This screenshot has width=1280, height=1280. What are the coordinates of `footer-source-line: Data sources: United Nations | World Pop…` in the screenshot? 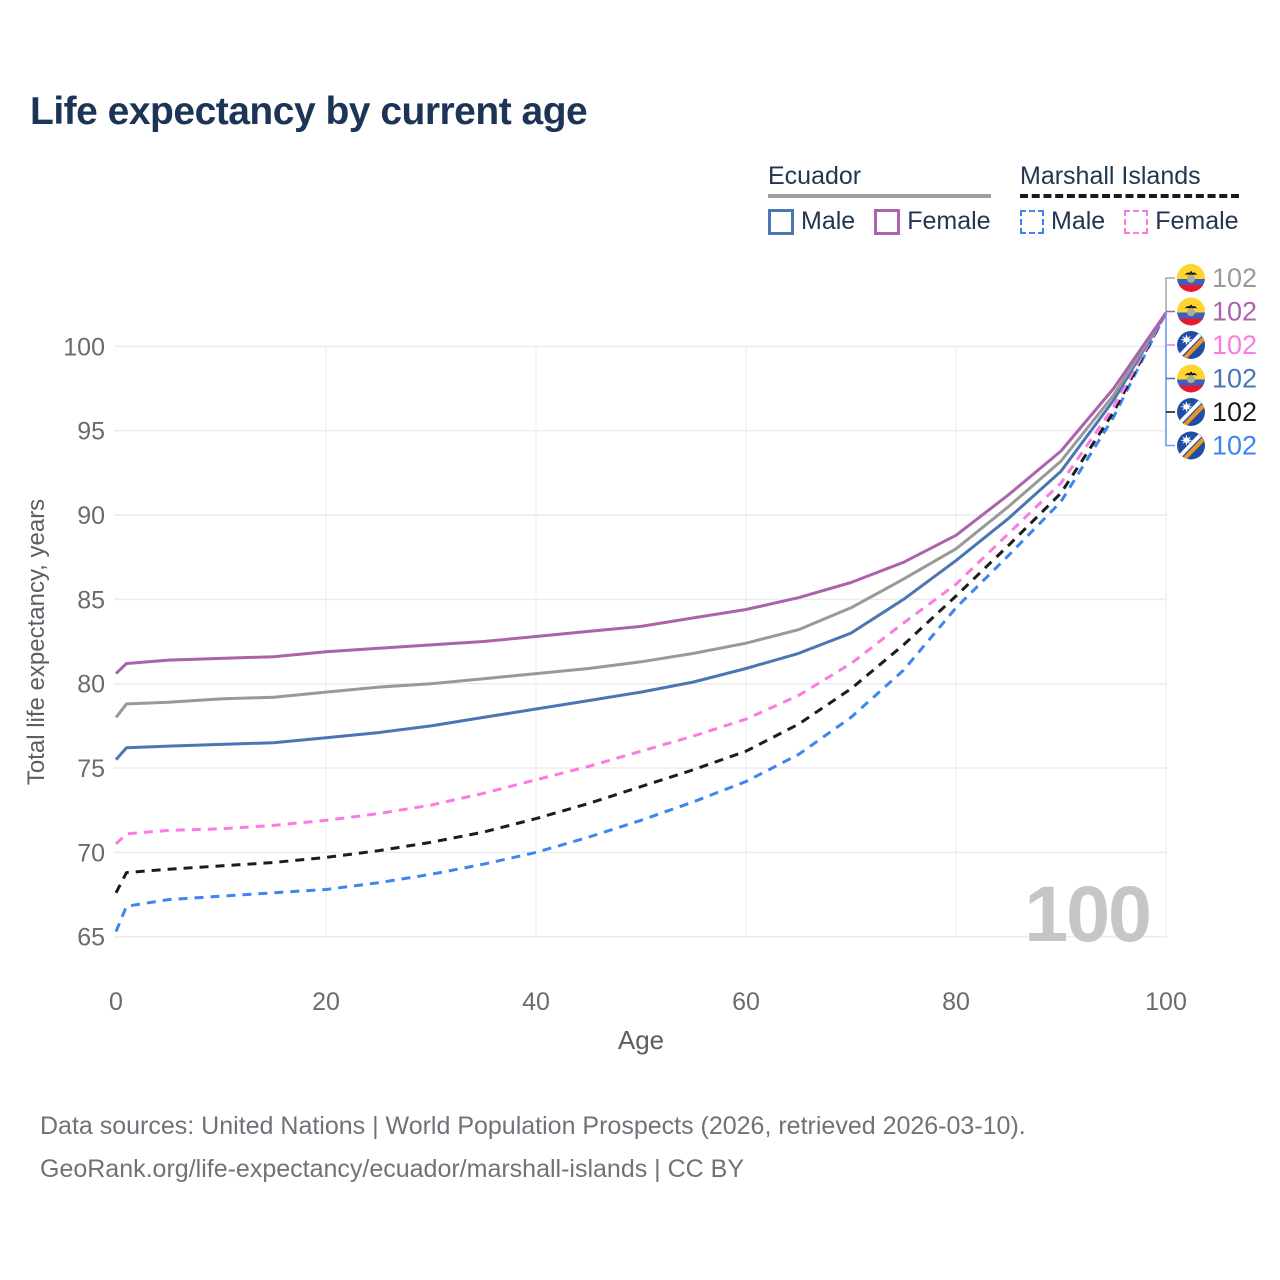 It's located at (533, 1126).